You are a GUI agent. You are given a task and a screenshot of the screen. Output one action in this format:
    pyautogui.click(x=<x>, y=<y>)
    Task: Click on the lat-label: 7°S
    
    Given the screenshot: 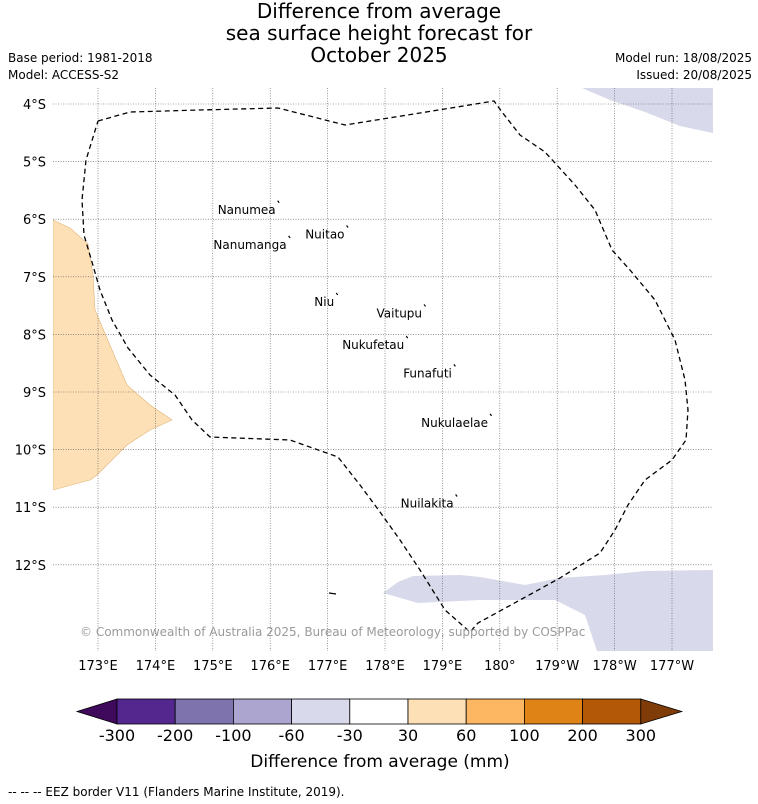 What is the action you would take?
    pyautogui.click(x=34, y=278)
    